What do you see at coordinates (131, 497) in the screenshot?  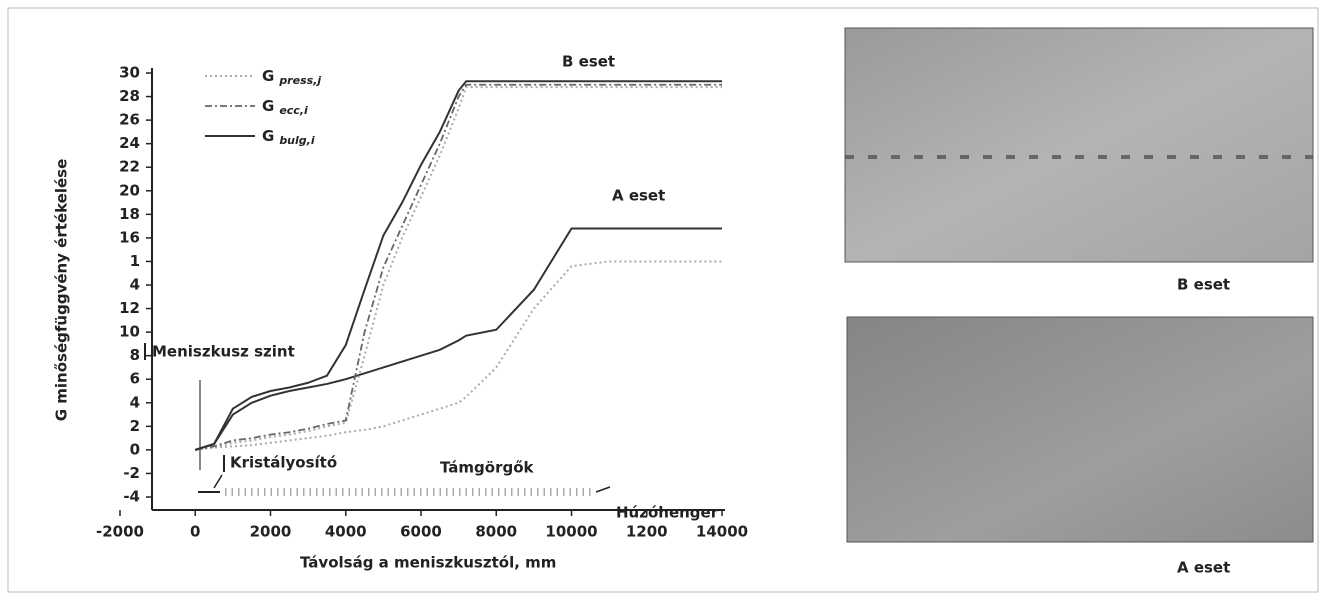 I see `y-tick-label: -4` at bounding box center [131, 497].